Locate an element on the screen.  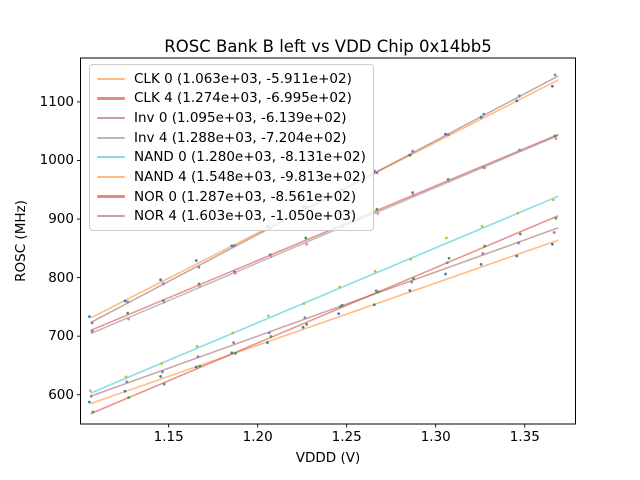
legend-label: NOR 0 (1.287e+03, -8.561e+02) is located at coordinates (245, 196).